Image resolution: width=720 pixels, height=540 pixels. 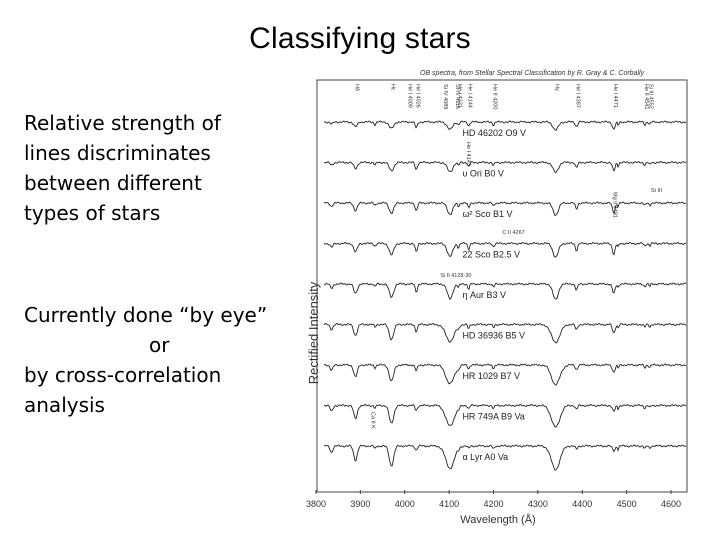 I want to click on text-line: analysis, so click(x=64, y=405).